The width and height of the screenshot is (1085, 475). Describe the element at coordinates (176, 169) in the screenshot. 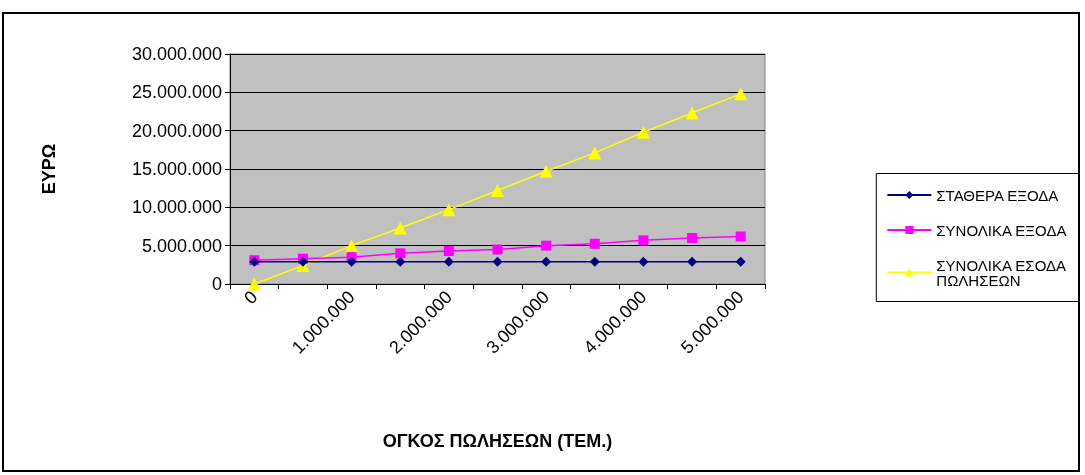

I see `y-tick-label: 15.000.000` at that location.